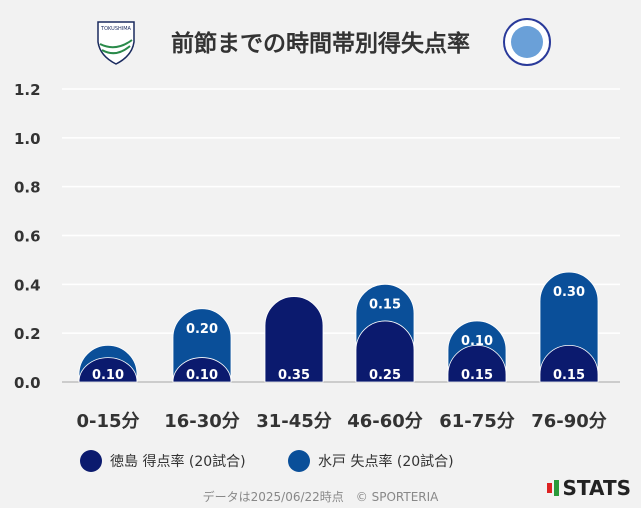 The width and height of the screenshot is (641, 508). What do you see at coordinates (320, 497) in the screenshot?
I see `footer-note: データは2025/06/22時点 © SPORTERIA` at bounding box center [320, 497].